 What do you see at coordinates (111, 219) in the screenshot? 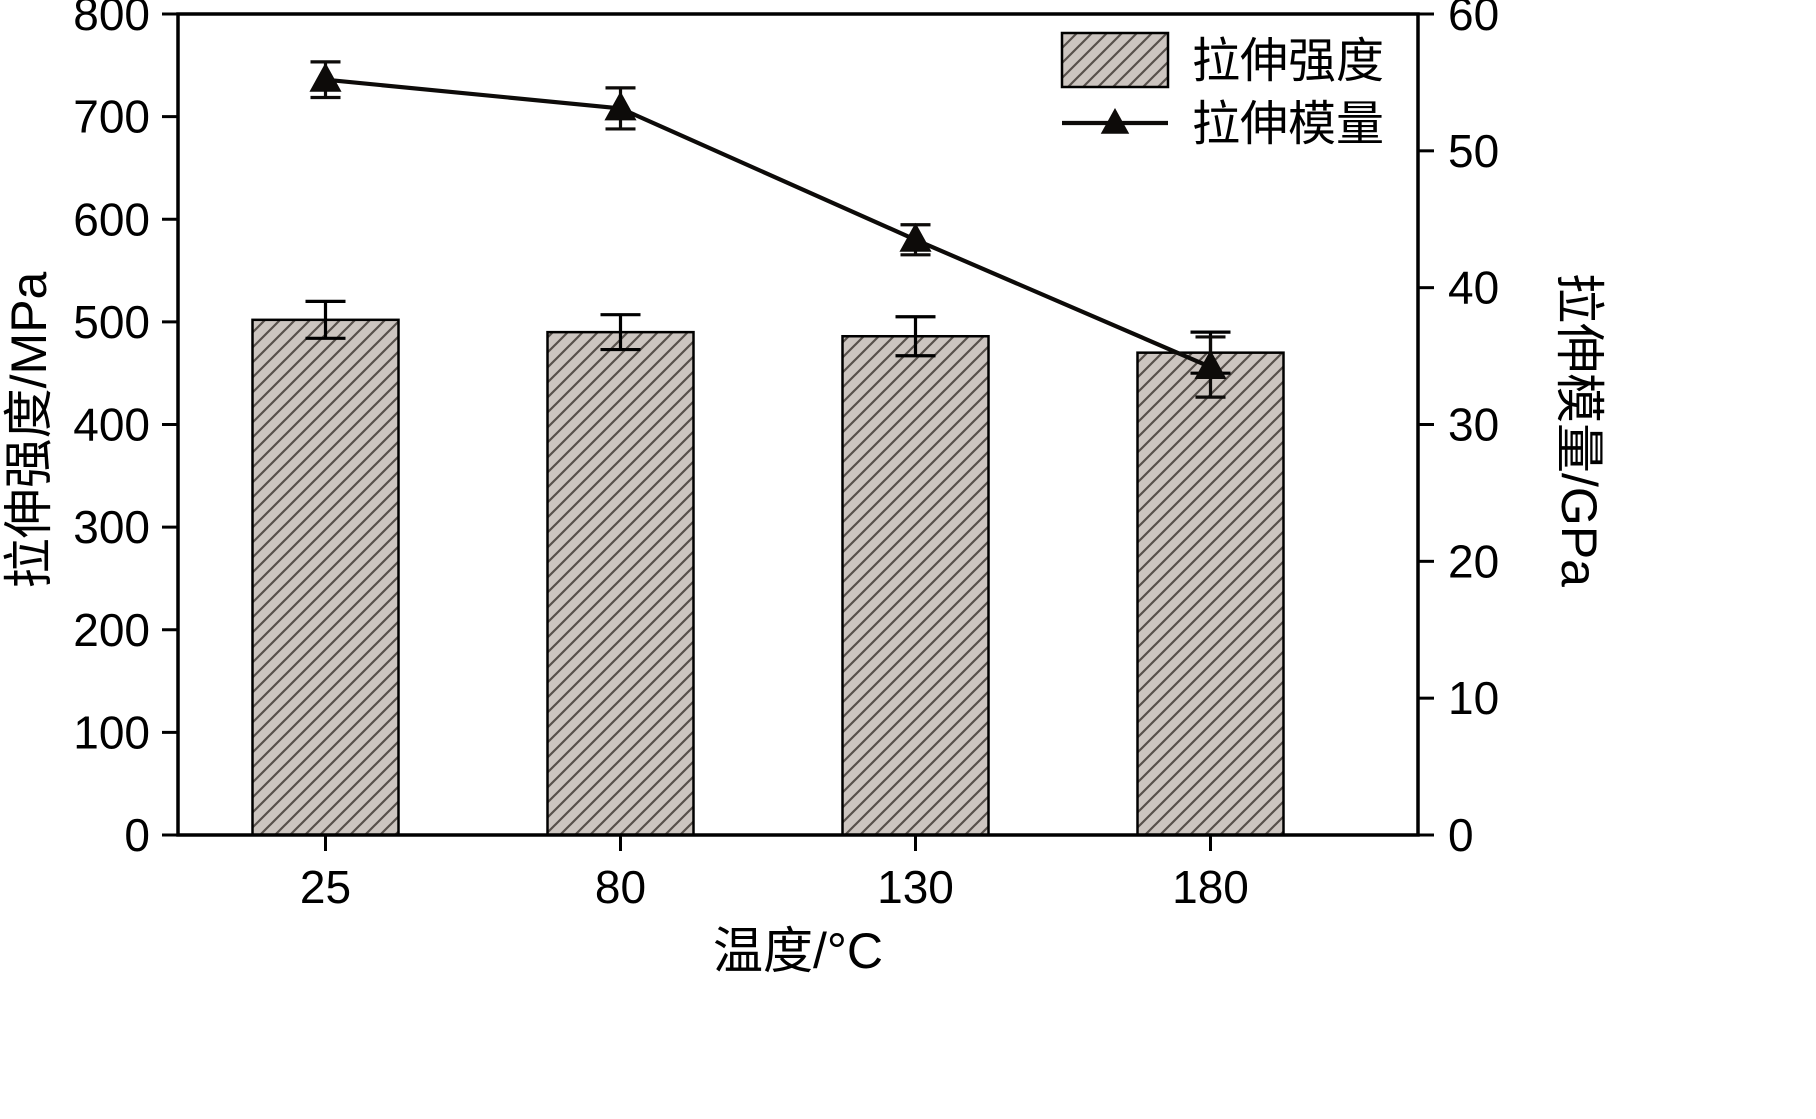
I see `left-tick-label: 600` at bounding box center [111, 219].